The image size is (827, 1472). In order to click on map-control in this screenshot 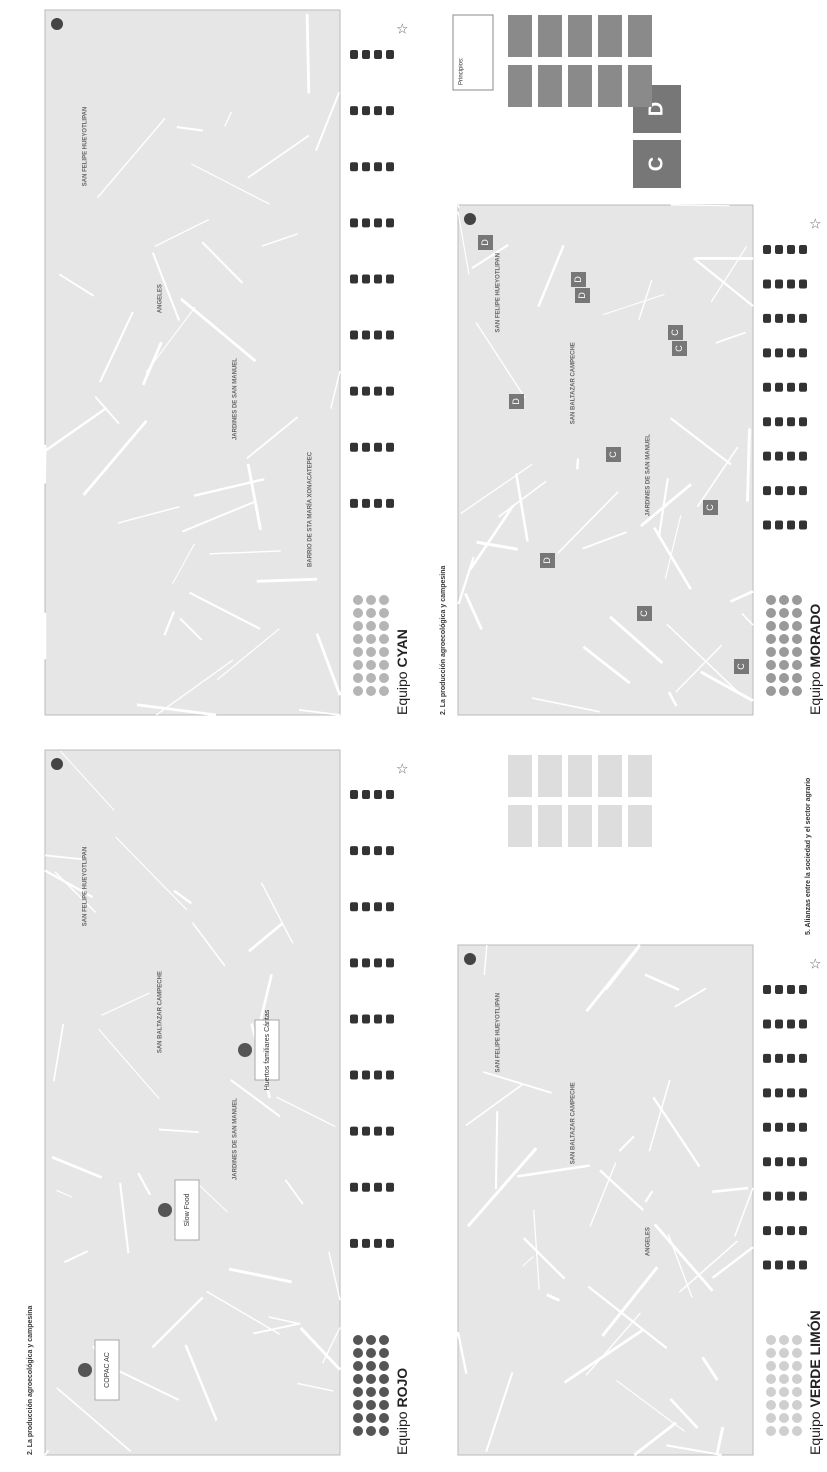, I will do `click(470, 219)`.